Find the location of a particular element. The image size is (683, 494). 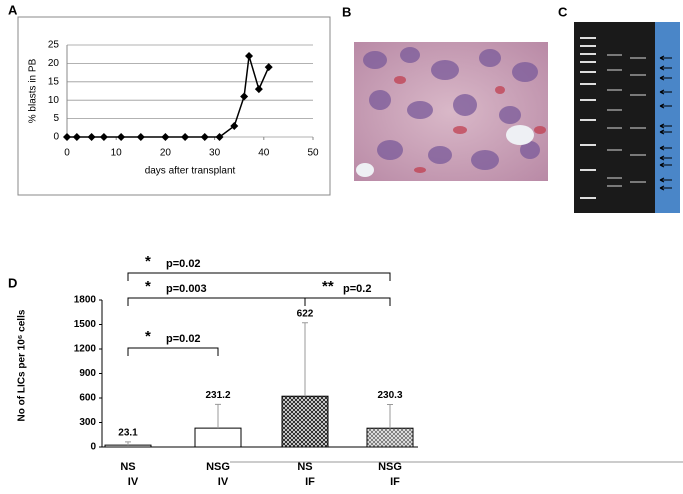

gel-image is located at coordinates (627, 117).